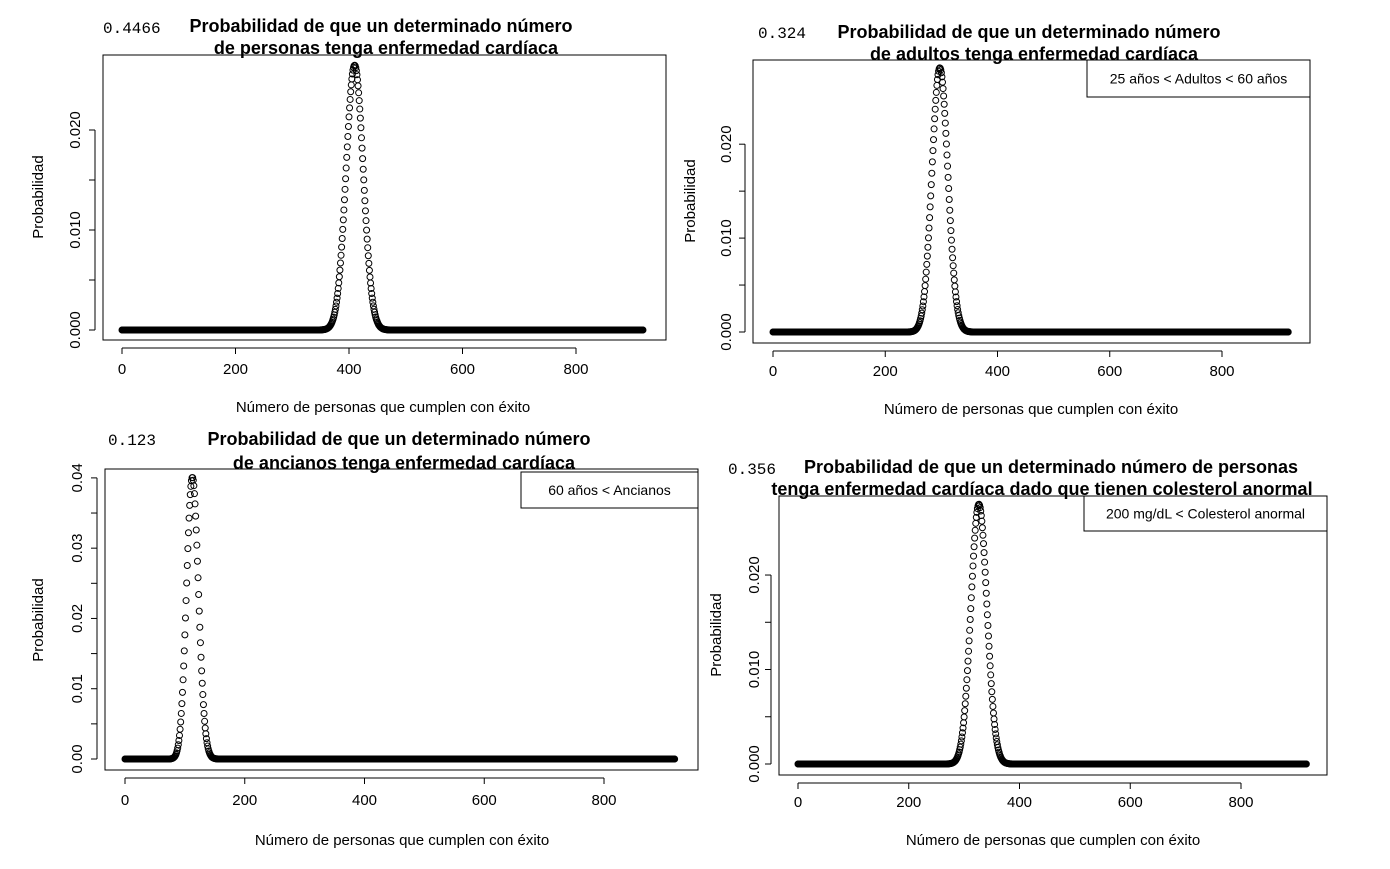  I want to click on y-tick-label: 0.000, so click(726, 332).